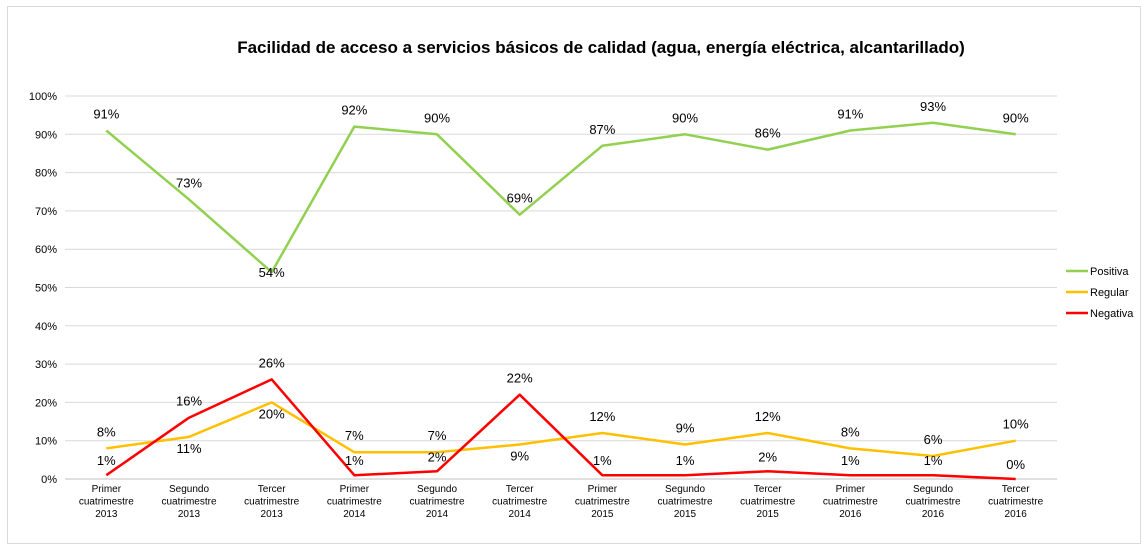  I want to click on data-label-positiva: 87%, so click(602, 129).